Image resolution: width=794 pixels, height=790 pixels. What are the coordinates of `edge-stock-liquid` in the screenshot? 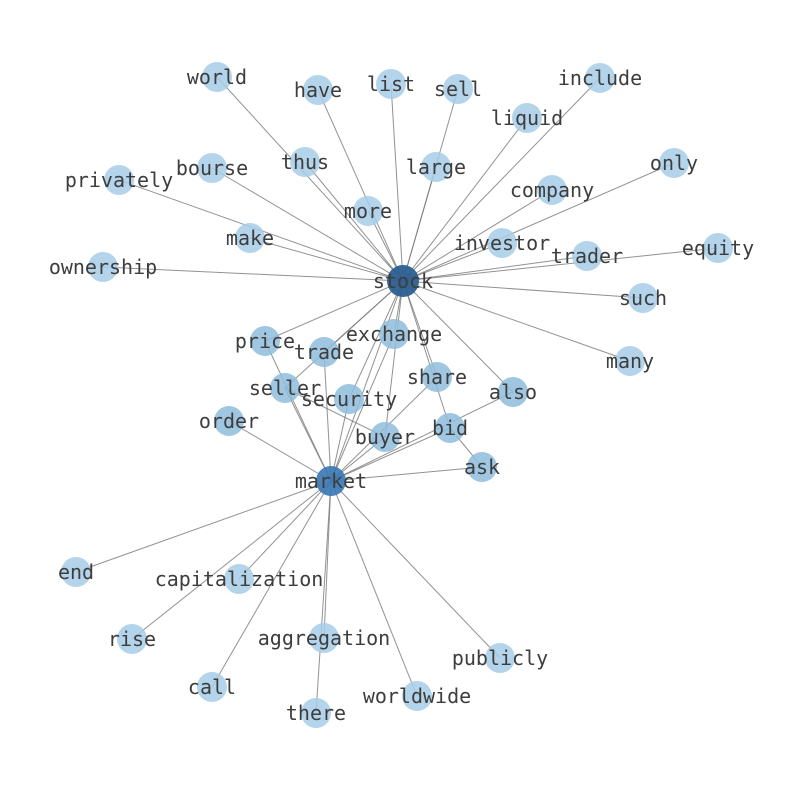 It's located at (465, 199).